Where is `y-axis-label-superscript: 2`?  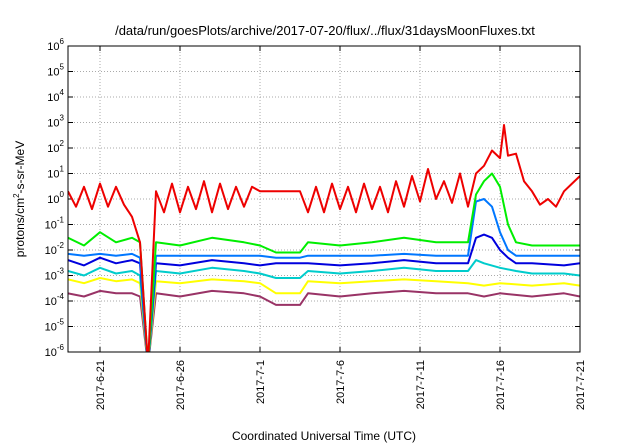
y-axis-label-superscript: 2 is located at coordinates (16, 195).